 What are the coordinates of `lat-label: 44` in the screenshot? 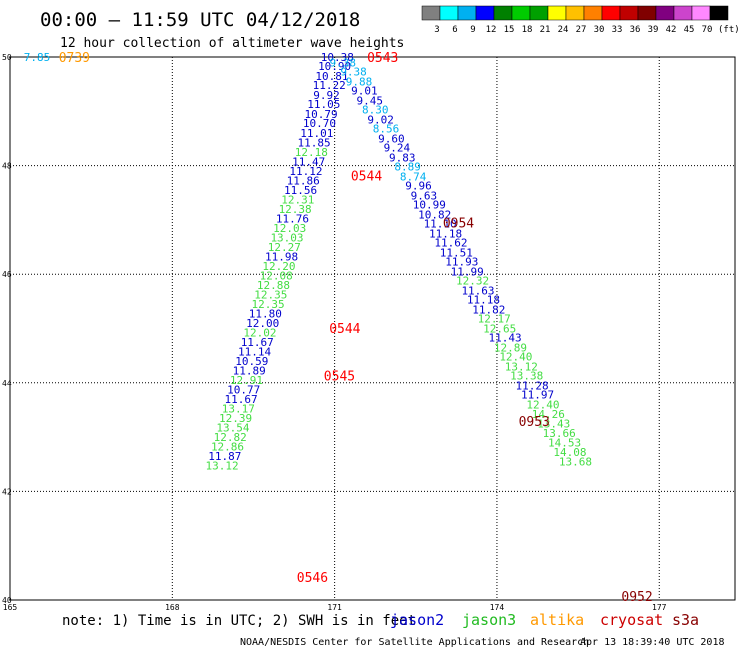 It's located at (7, 383).